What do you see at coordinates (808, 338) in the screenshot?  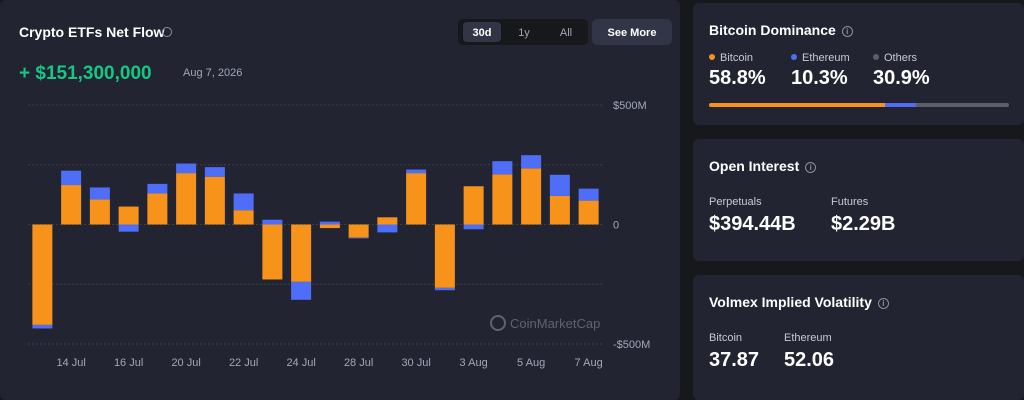 I see `vol-label: Ethereum` at bounding box center [808, 338].